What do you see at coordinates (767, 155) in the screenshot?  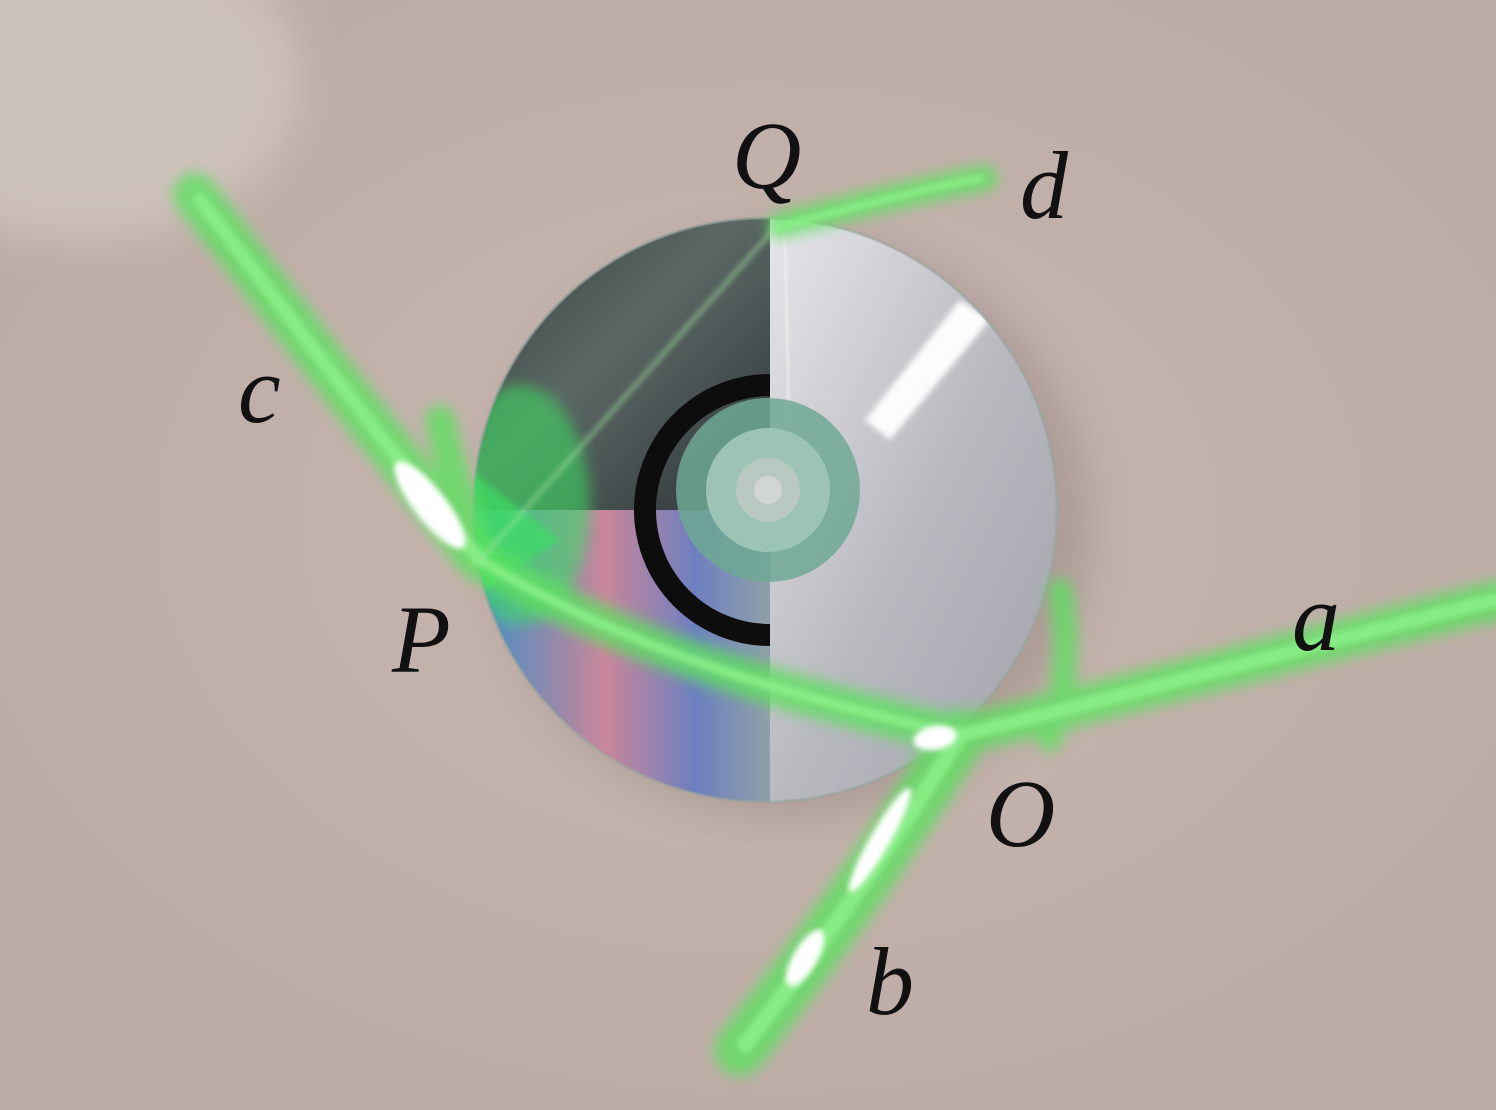 I see `point-label-q: Q` at bounding box center [767, 155].